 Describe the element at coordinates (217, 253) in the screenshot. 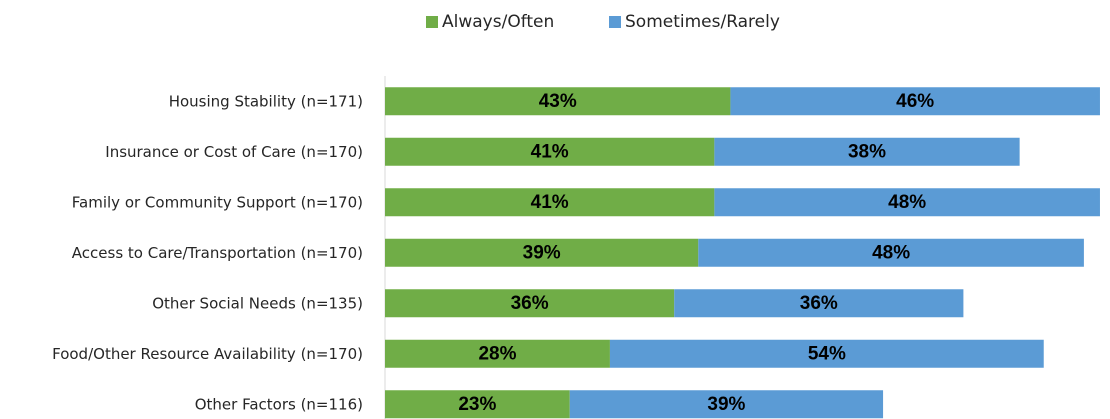

I see `category-label: Access to Care/Transportation (n=170)` at that location.